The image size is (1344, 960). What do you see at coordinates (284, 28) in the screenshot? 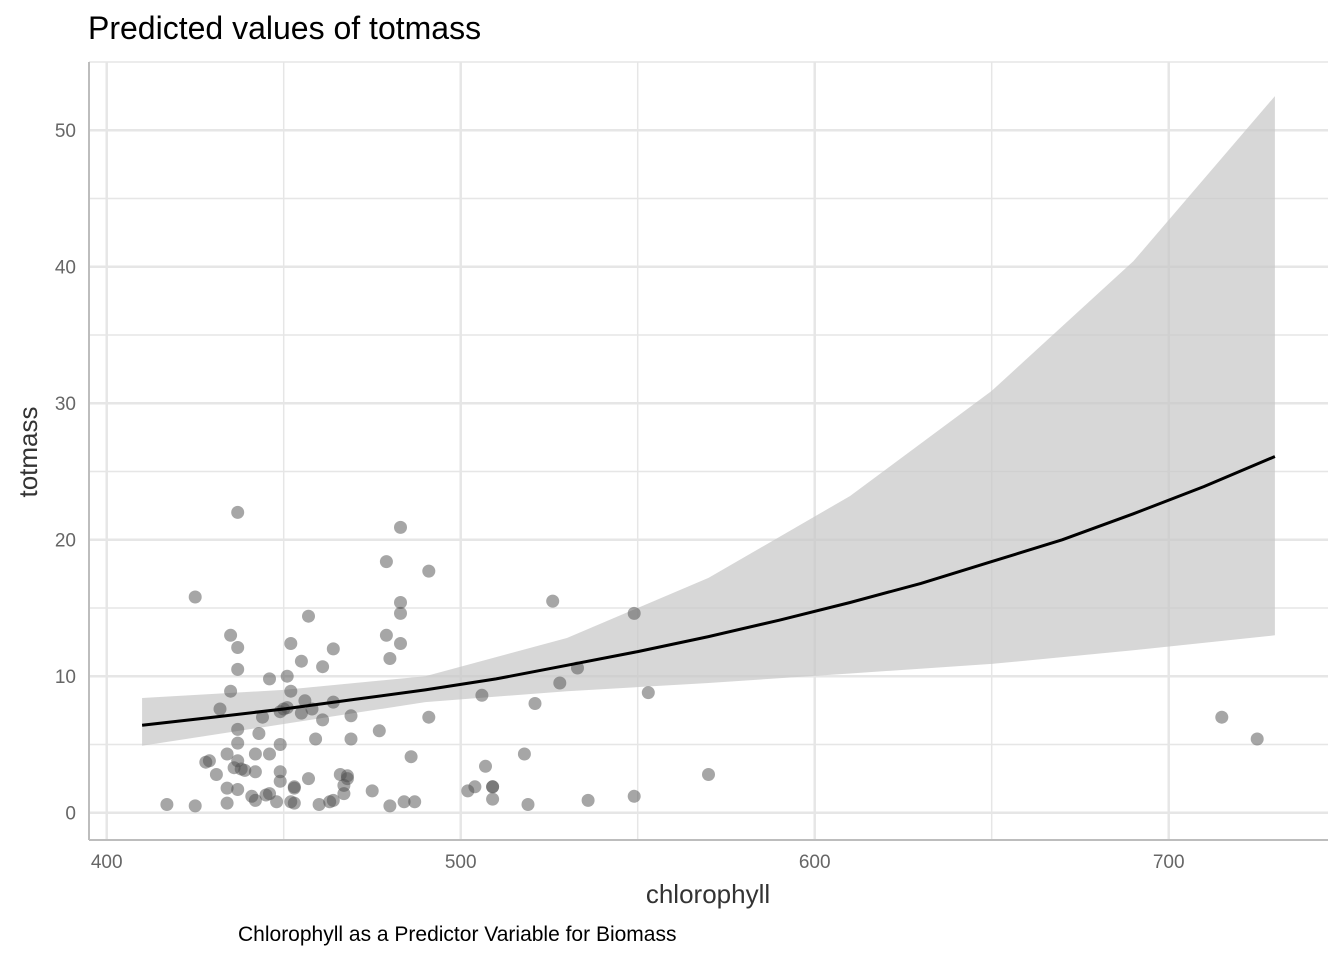
I see `chart-title: Predicted values of totmass` at bounding box center [284, 28].